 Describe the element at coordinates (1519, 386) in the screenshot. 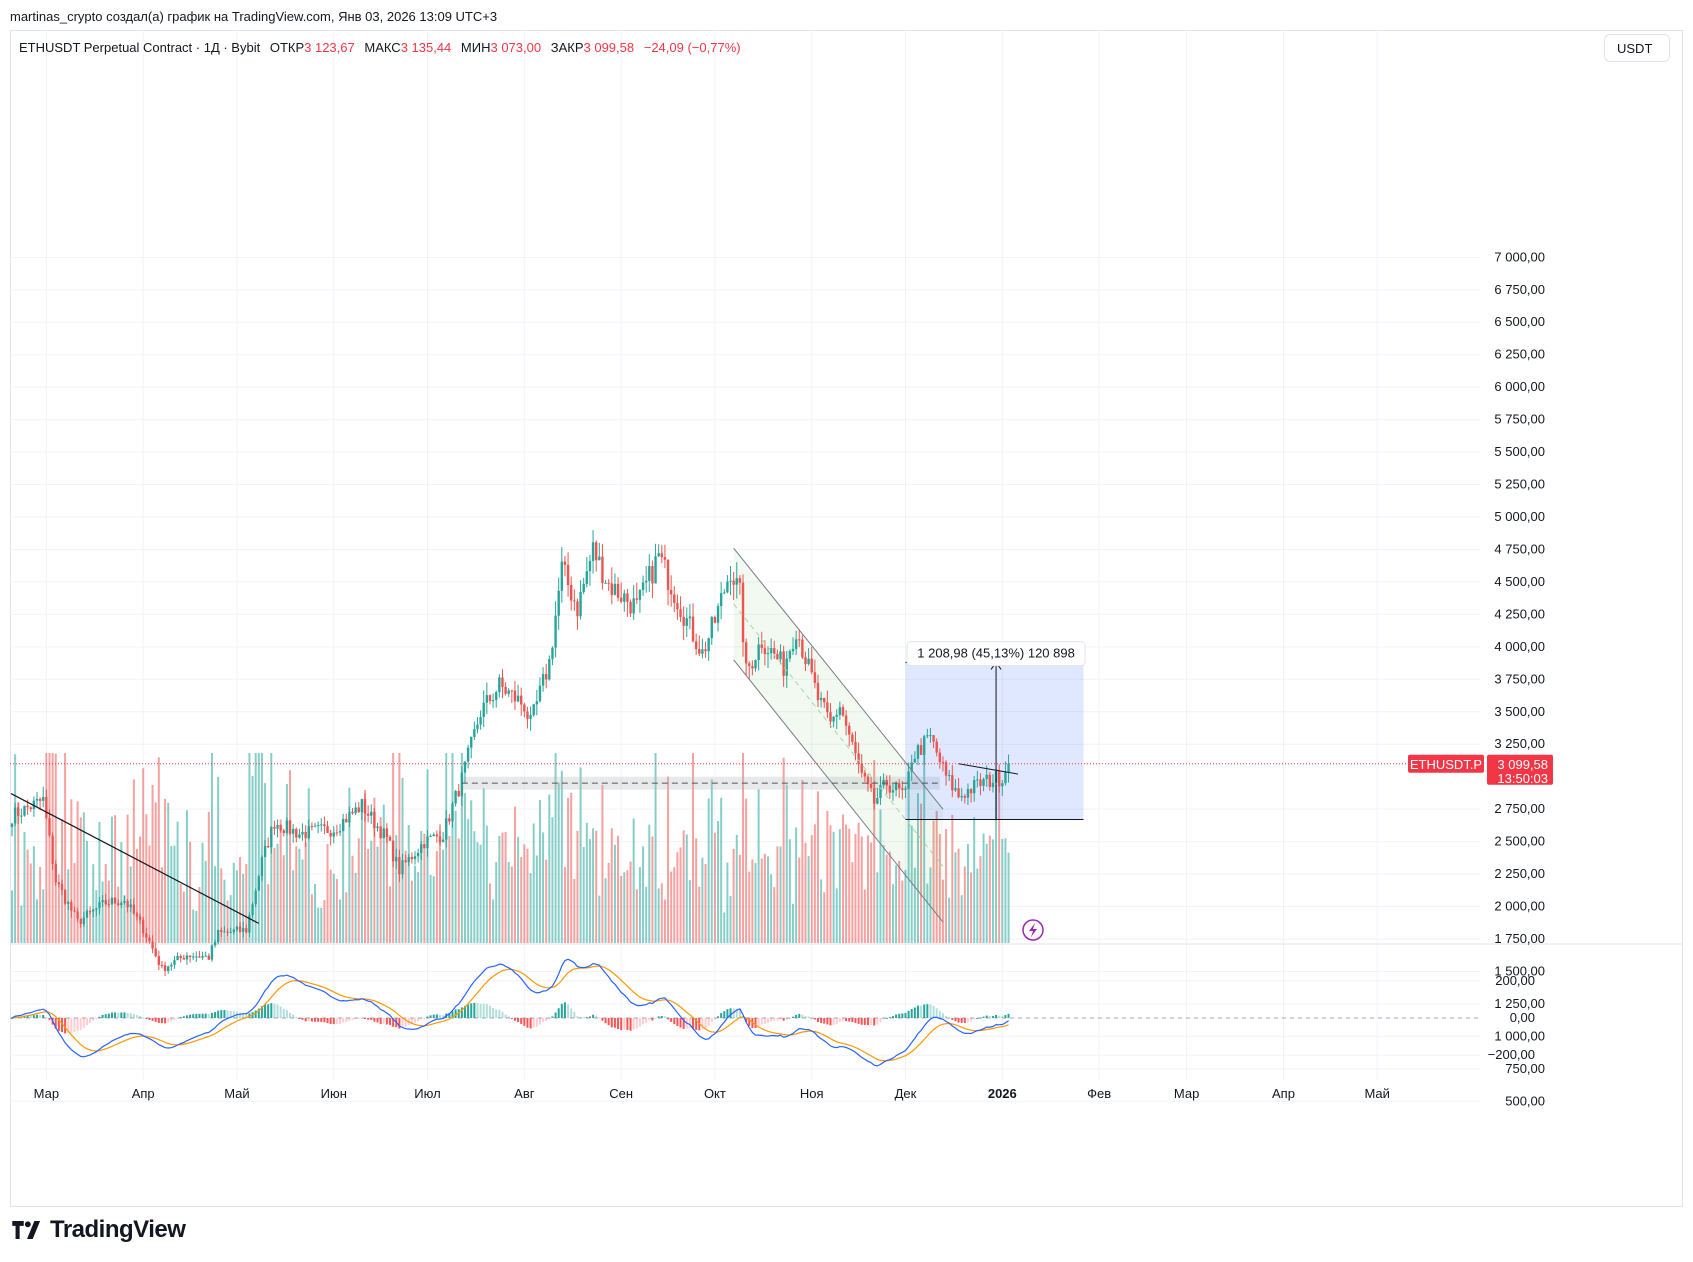

I see `price-tick-label: 6 000,00` at that location.